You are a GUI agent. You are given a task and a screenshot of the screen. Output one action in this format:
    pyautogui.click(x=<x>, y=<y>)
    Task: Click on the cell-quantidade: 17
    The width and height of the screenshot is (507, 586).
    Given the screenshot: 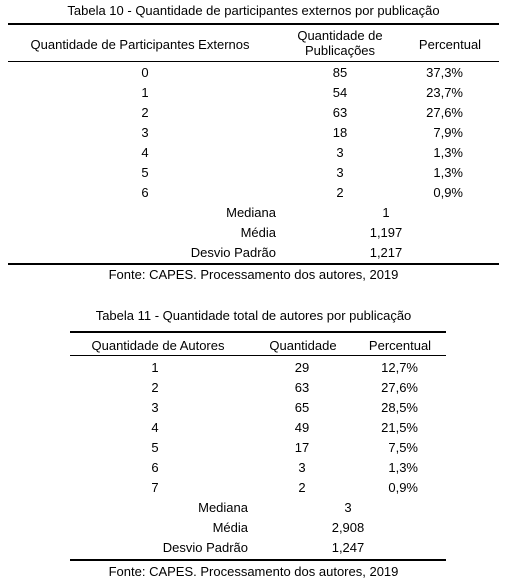 What is the action you would take?
    pyautogui.click(x=302, y=447)
    